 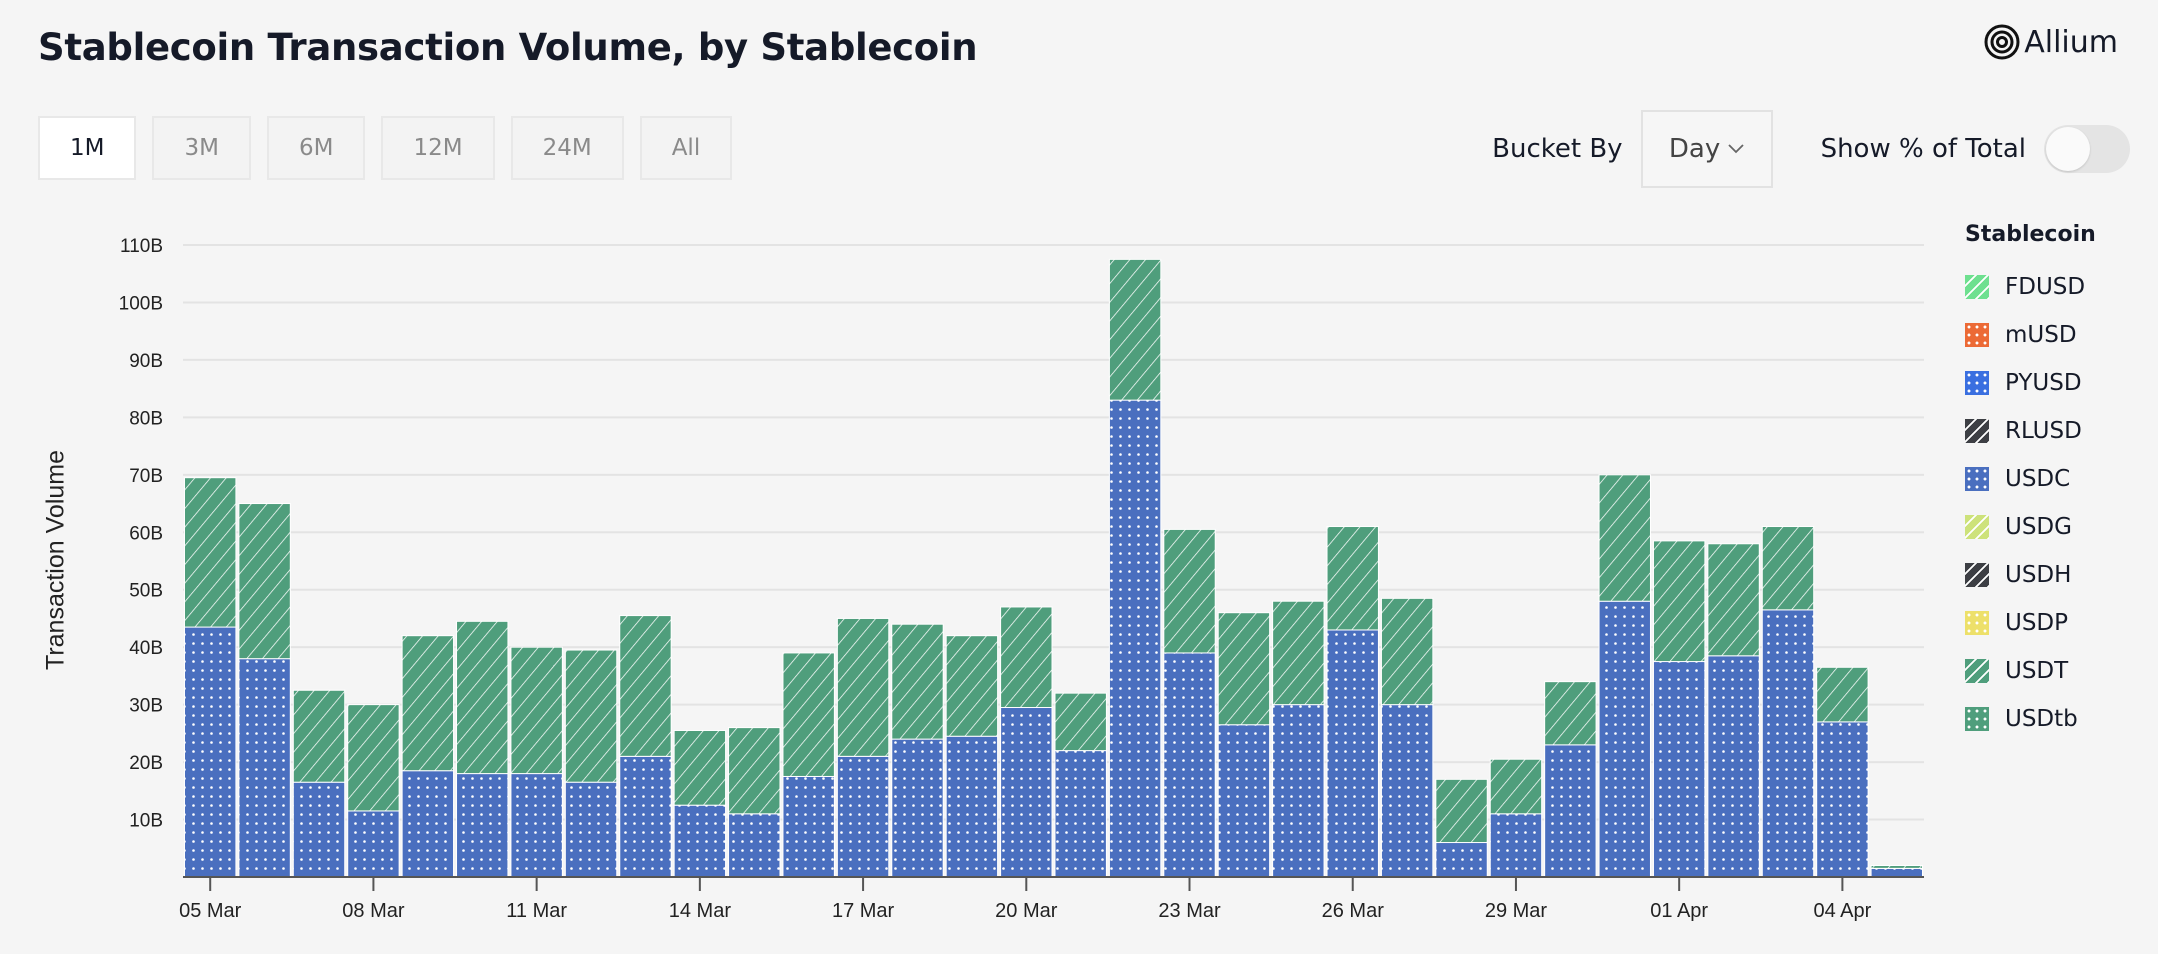 I want to click on x-tick-label: 01 Apr, so click(x=1679, y=911).